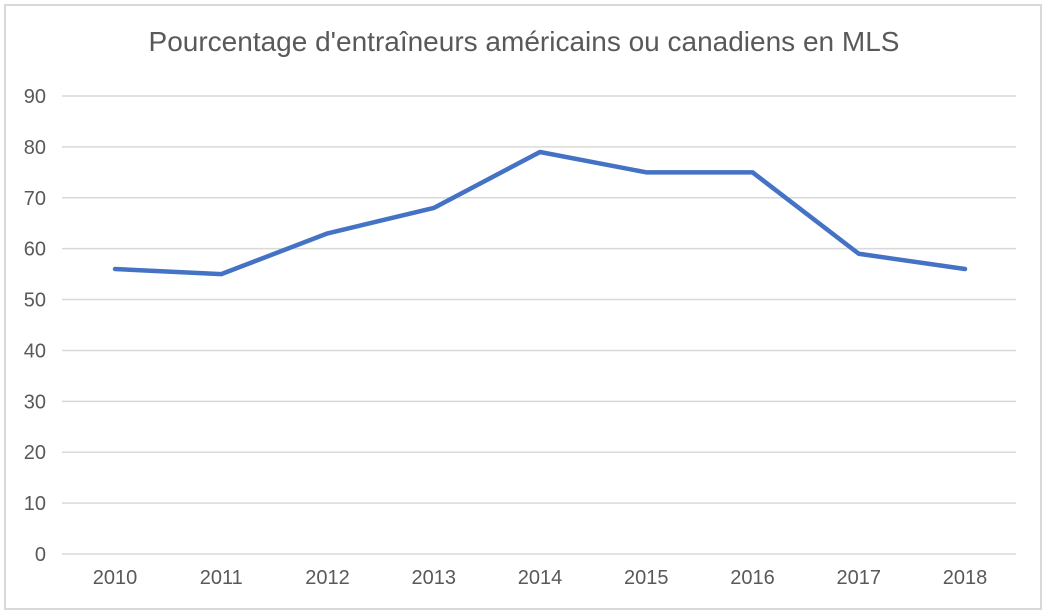 The height and width of the screenshot is (616, 1048). Describe the element at coordinates (327, 578) in the screenshot. I see `x-tick-label-2012: 2012` at that location.